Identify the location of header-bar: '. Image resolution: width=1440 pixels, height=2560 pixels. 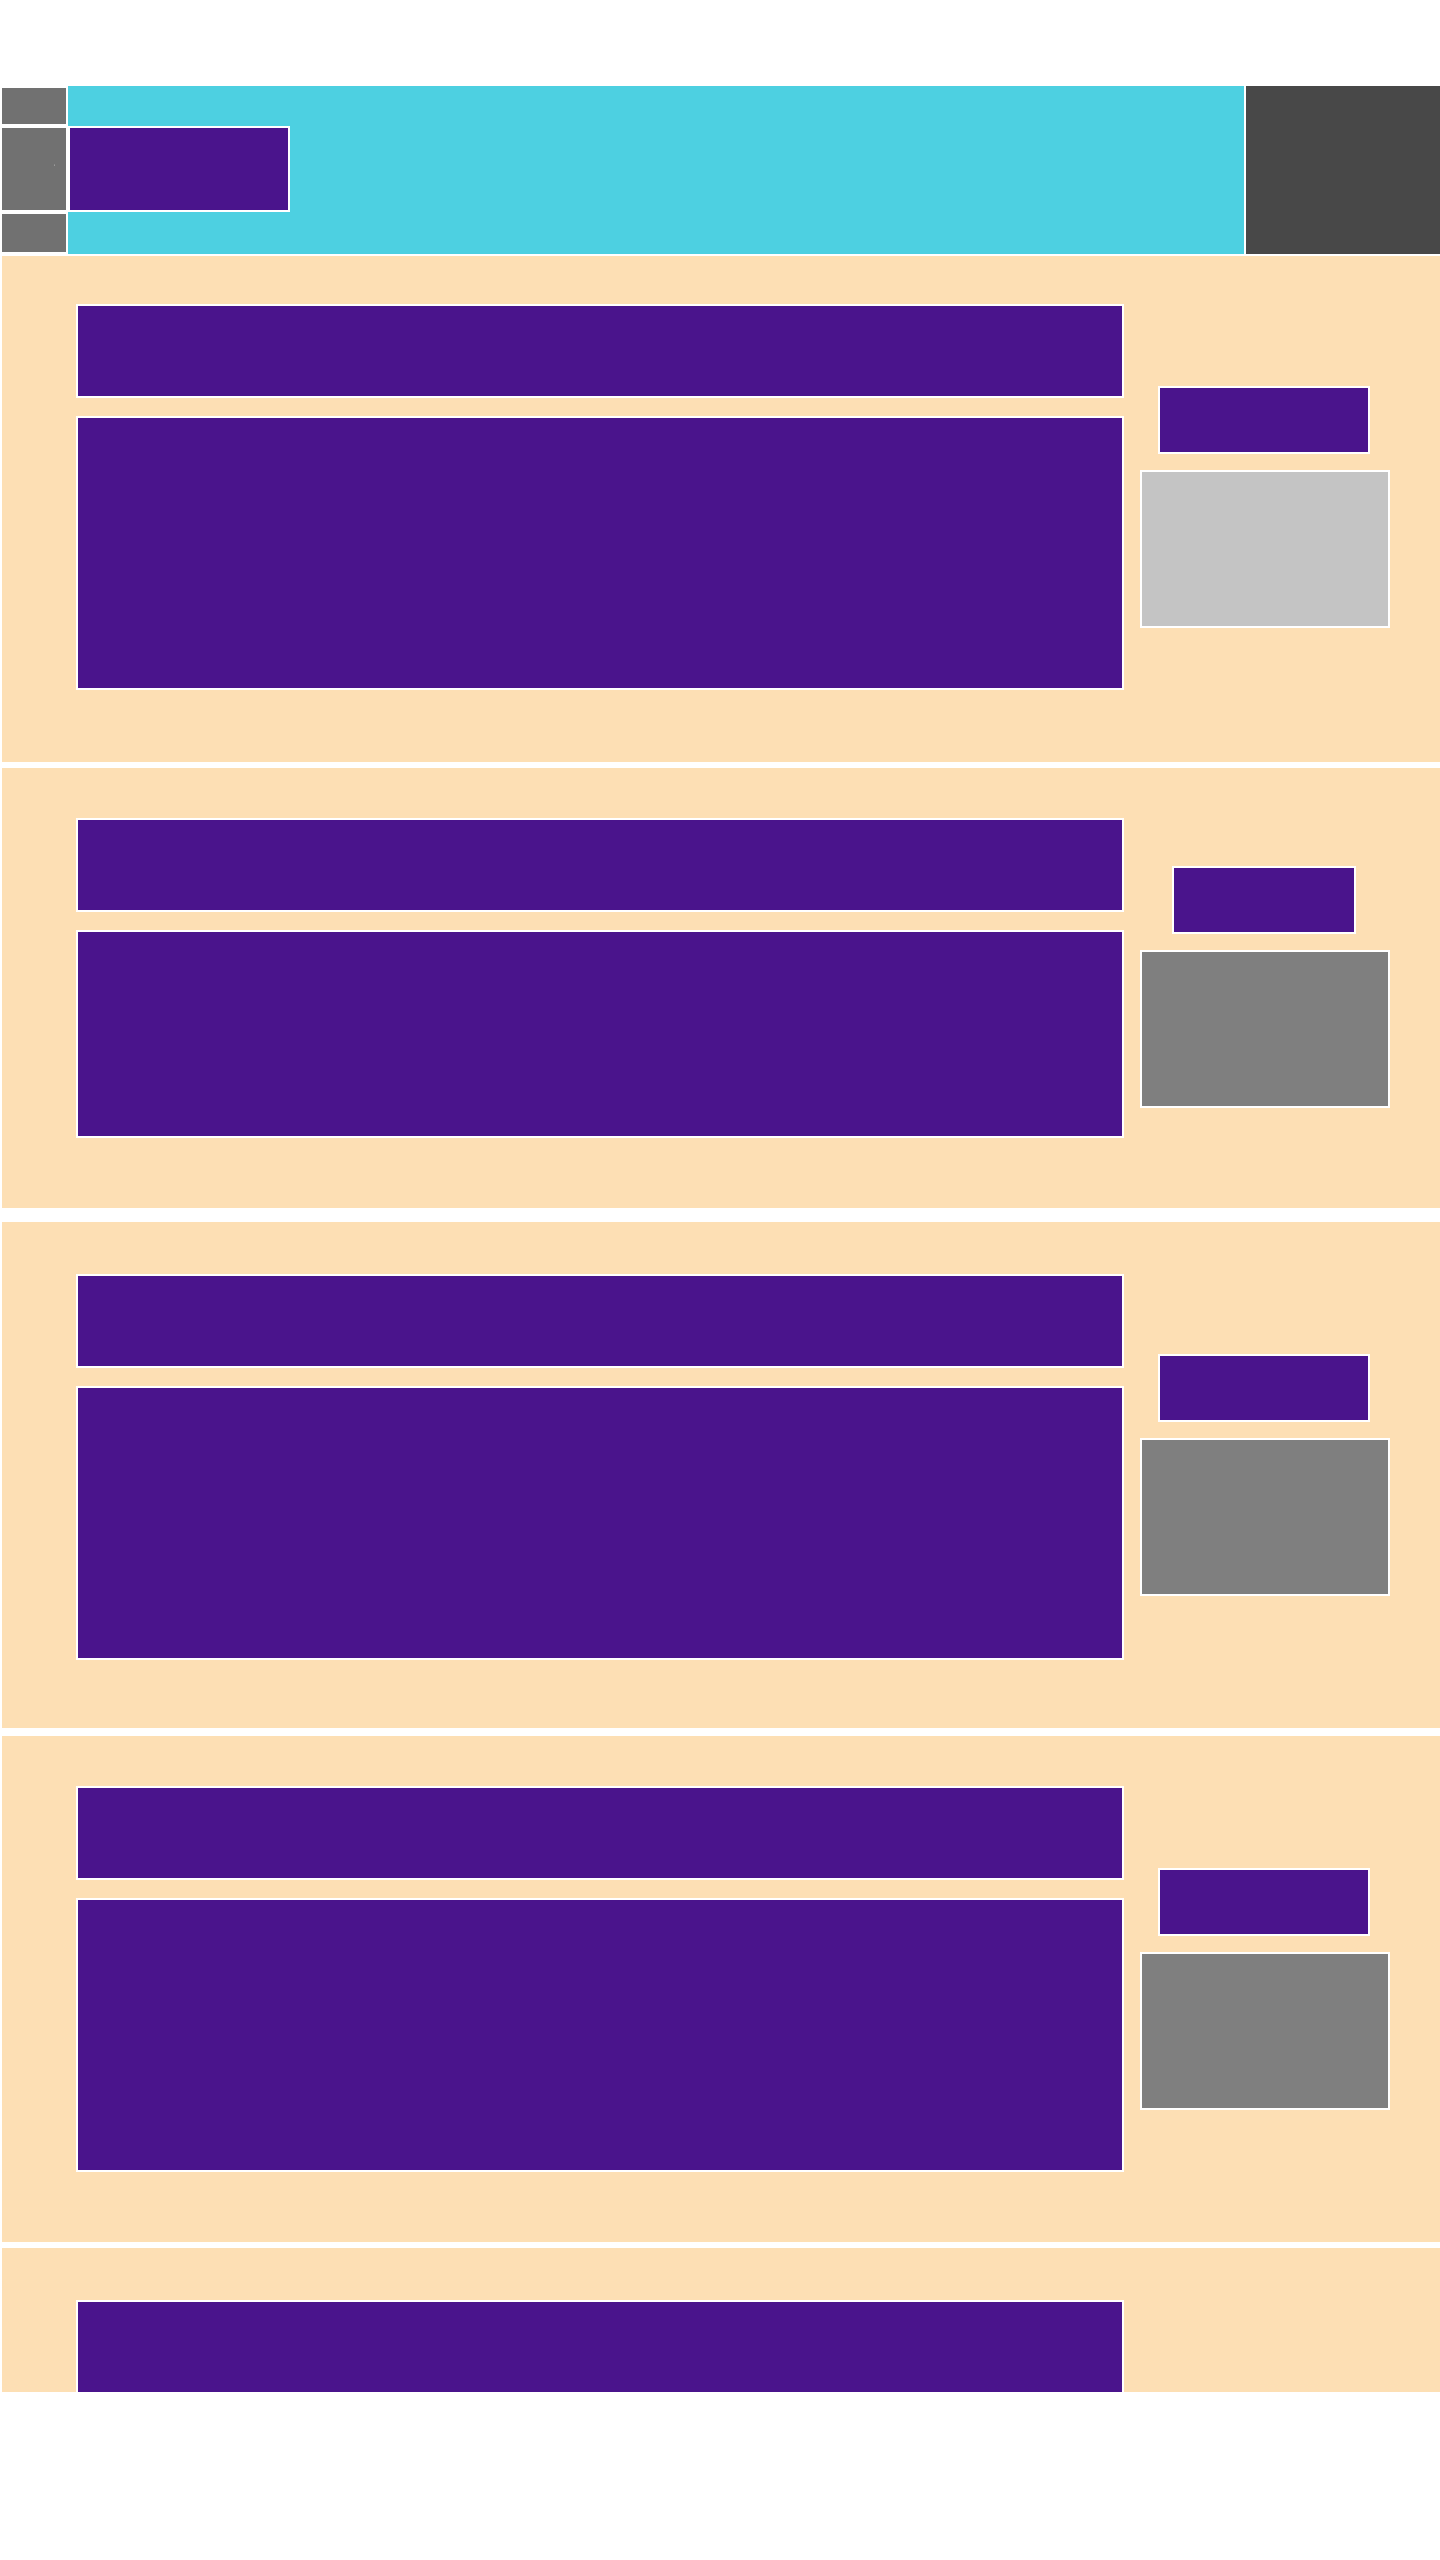
(720, 170).